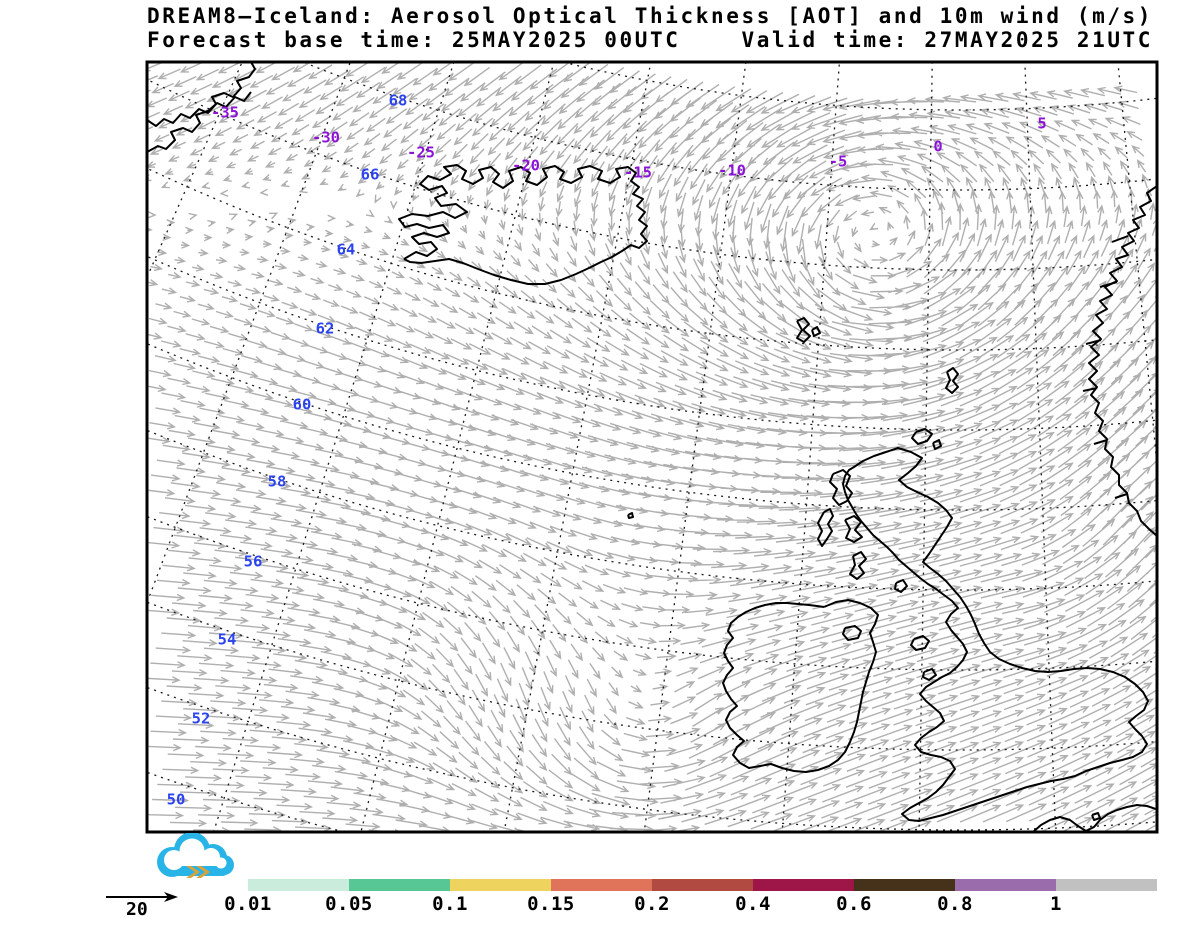  What do you see at coordinates (1121, 496) in the screenshot?
I see `coastline-norway_fjord6` at bounding box center [1121, 496].